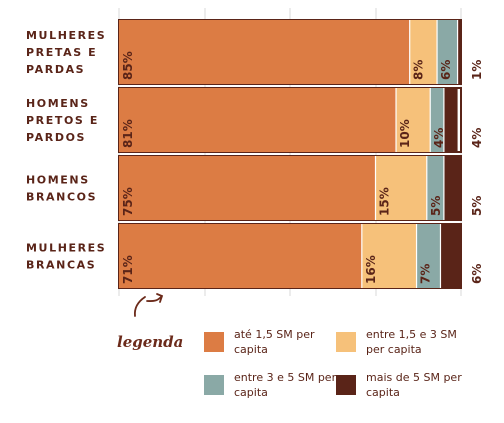 This screenshot has height=423, width=504. What do you see at coordinates (56, 137) in the screenshot?
I see `category-label: PARDOS` at bounding box center [56, 137].